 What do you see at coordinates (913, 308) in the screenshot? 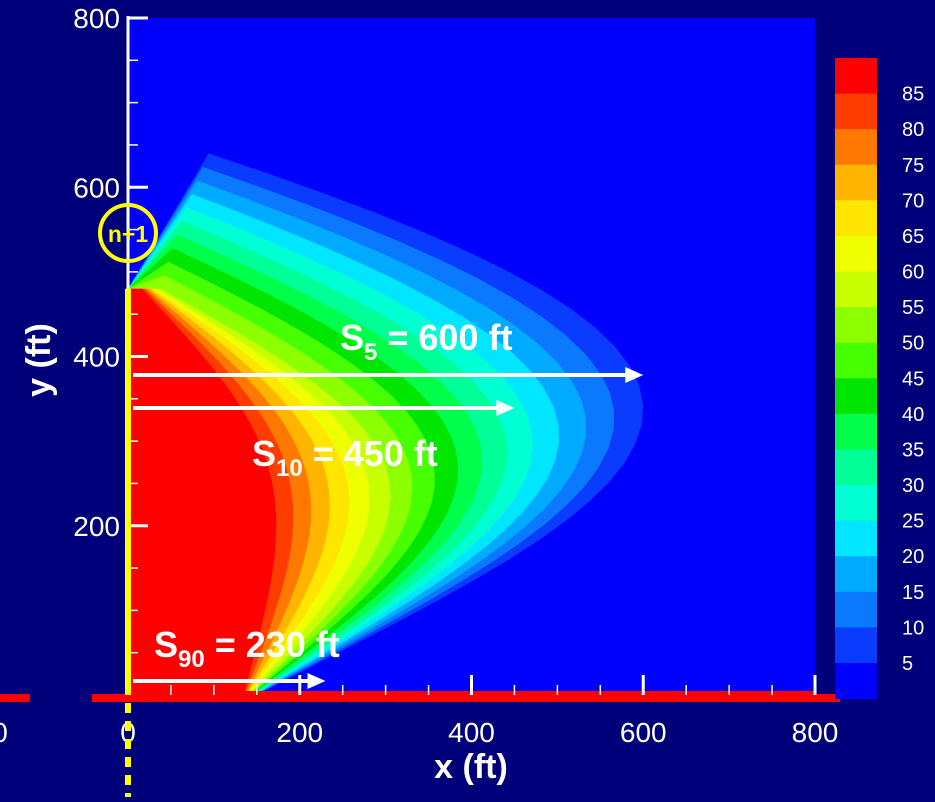
I see `colorbar-label: 55` at bounding box center [913, 308].